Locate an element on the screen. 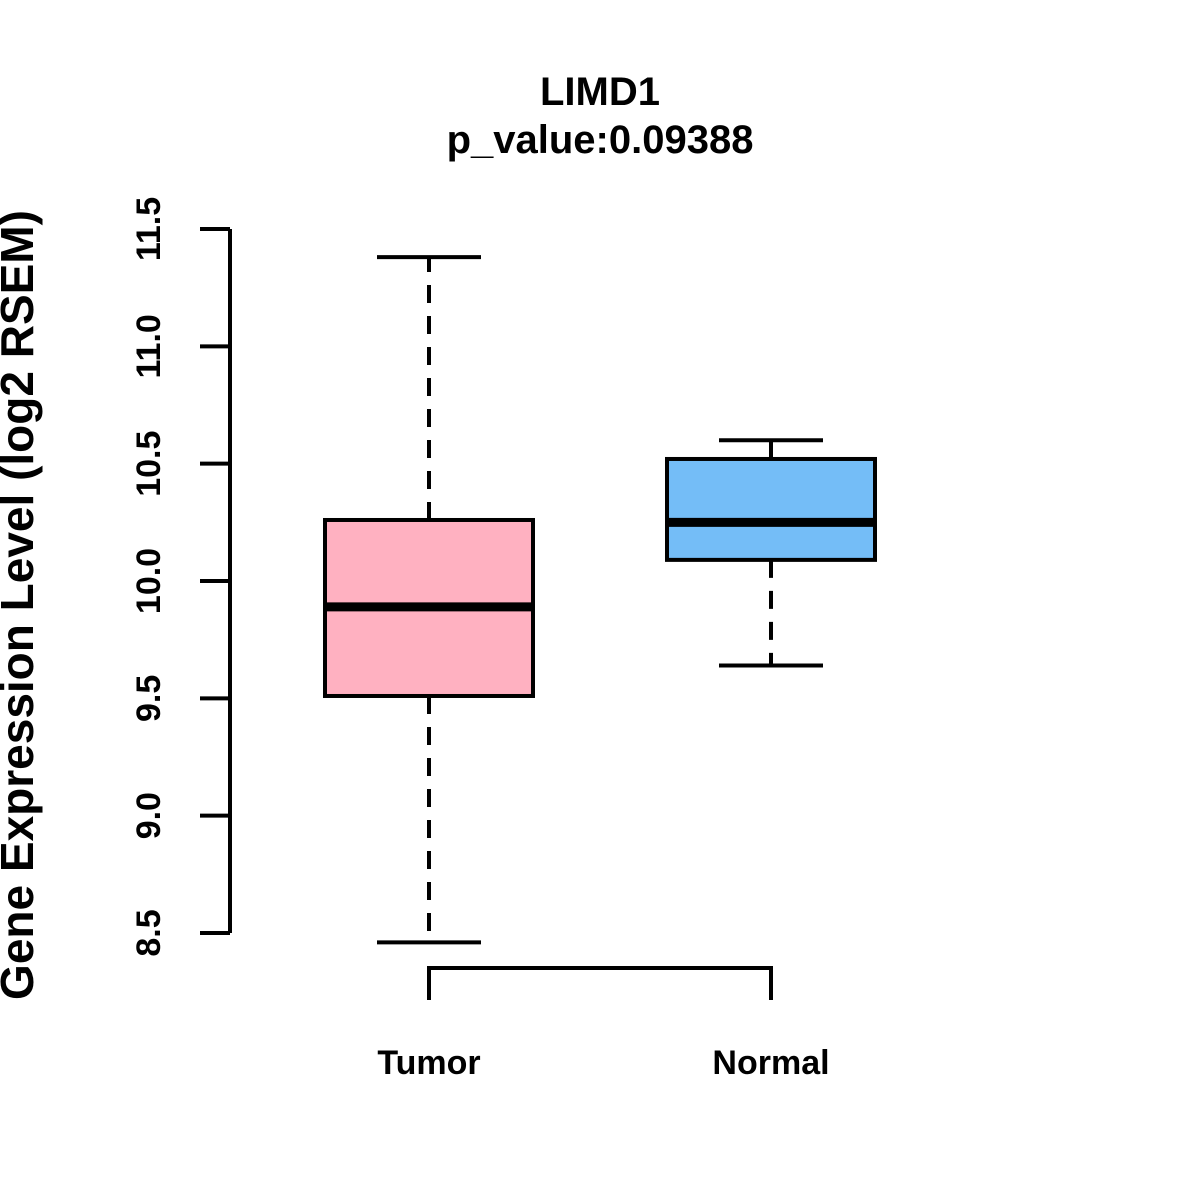 This screenshot has height=1200, width=1200. y-tick-label: 11.0 is located at coordinates (149, 346).